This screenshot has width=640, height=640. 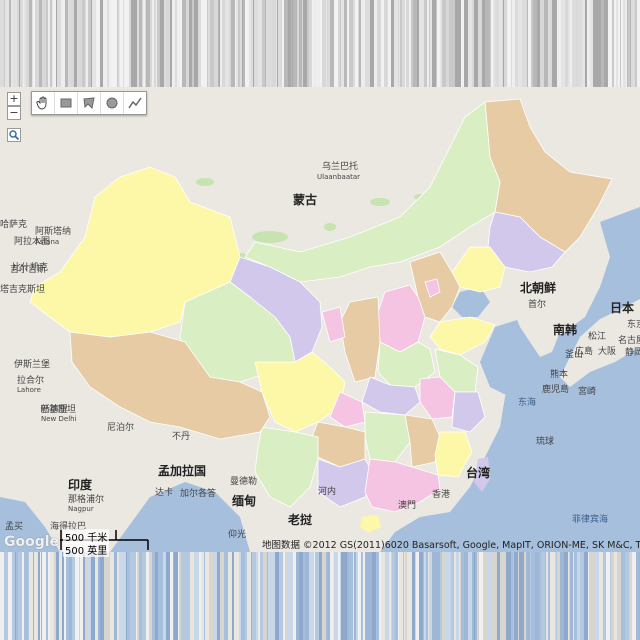 What do you see at coordinates (43, 103) in the screenshot?
I see `hand-icon` at bounding box center [43, 103].